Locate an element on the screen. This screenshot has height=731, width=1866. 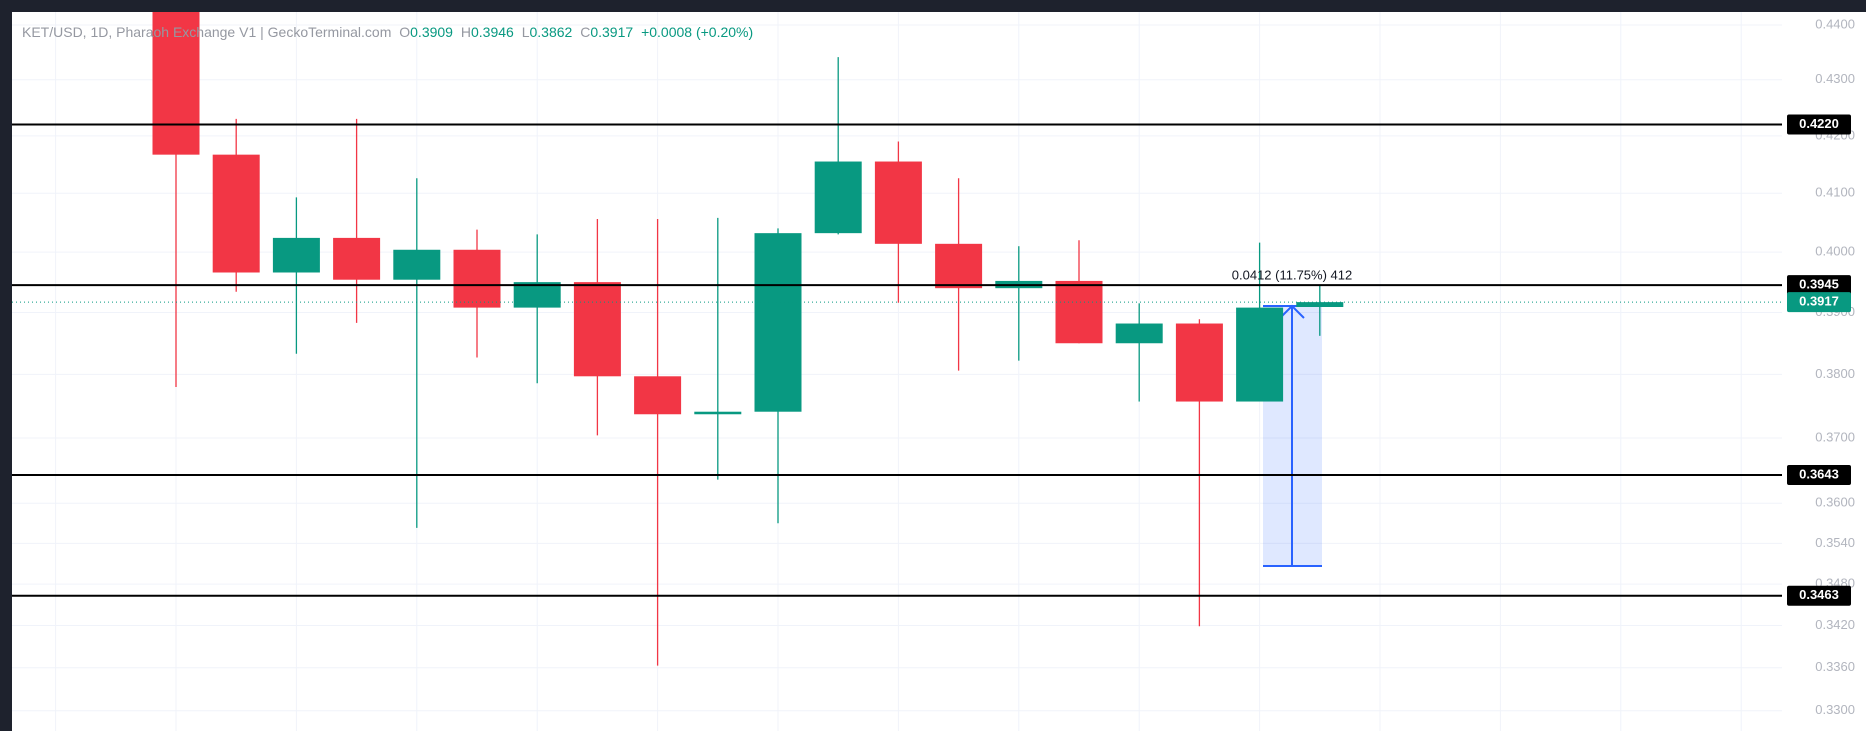
ohlc-letter: H is located at coordinates (466, 32).